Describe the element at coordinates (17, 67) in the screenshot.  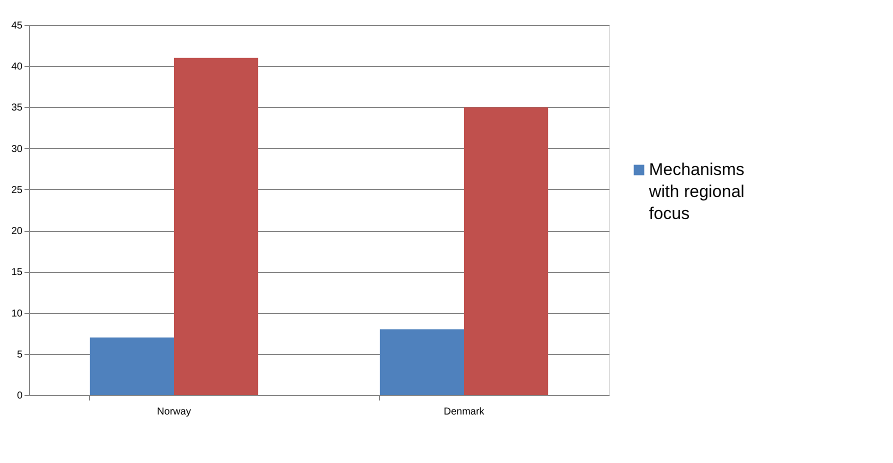
I see `y-tick-label: 40` at that location.